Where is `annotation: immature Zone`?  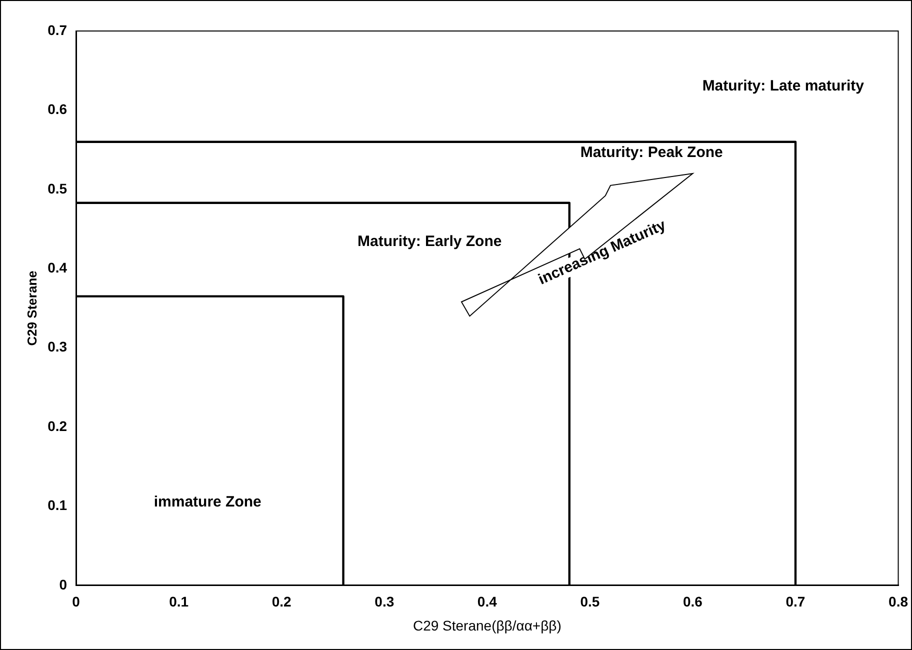 annotation: immature Zone is located at coordinates (208, 501).